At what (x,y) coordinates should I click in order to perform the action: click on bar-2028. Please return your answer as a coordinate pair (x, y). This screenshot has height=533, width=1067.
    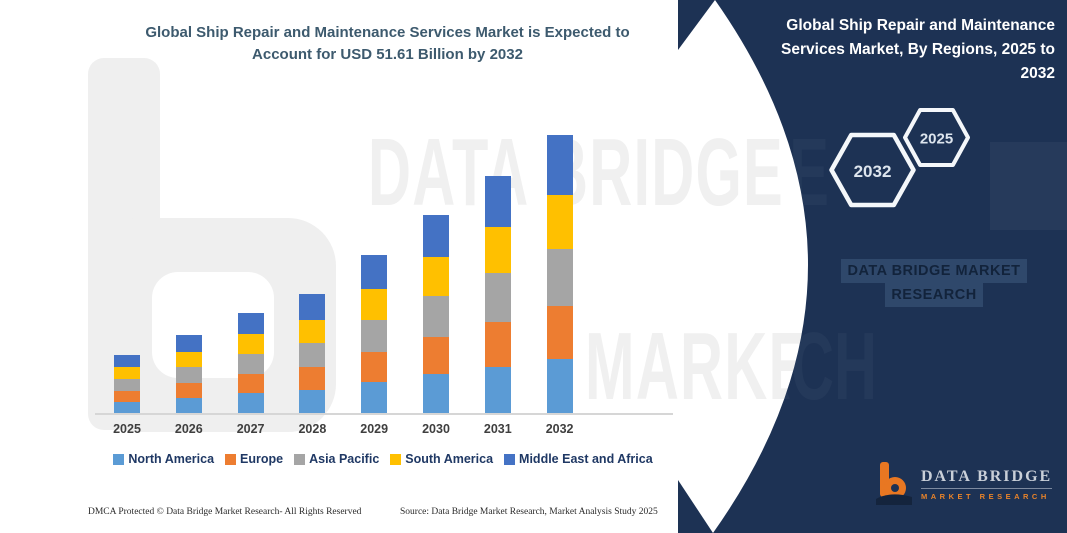
    Looking at the image, I should click on (312, 353).